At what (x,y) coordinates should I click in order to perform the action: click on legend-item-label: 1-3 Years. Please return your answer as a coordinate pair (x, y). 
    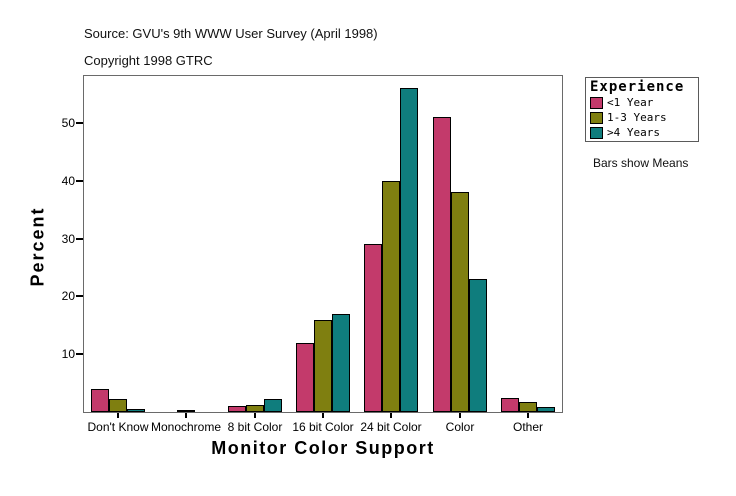
    Looking at the image, I should click on (637, 117).